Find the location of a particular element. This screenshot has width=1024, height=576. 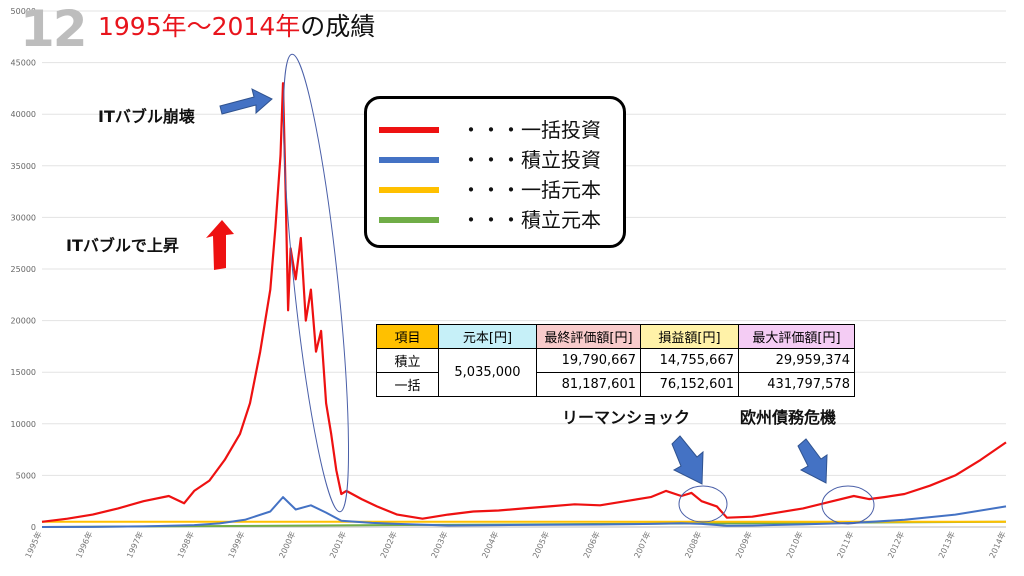

x-tick-label: 2010年 is located at coordinates (794, 545).